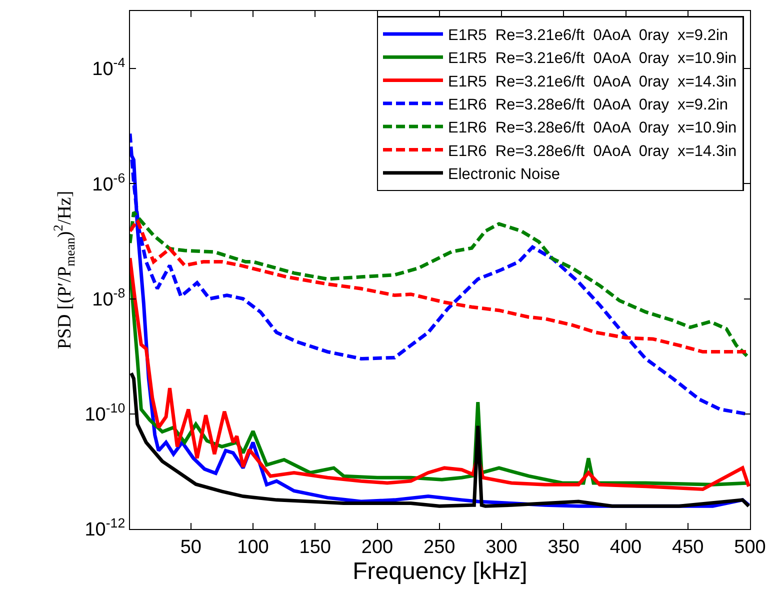 This screenshot has height=589, width=776. Describe the element at coordinates (109, 183) in the screenshot. I see `y-tick-label: 10$^{-6}$` at that location.